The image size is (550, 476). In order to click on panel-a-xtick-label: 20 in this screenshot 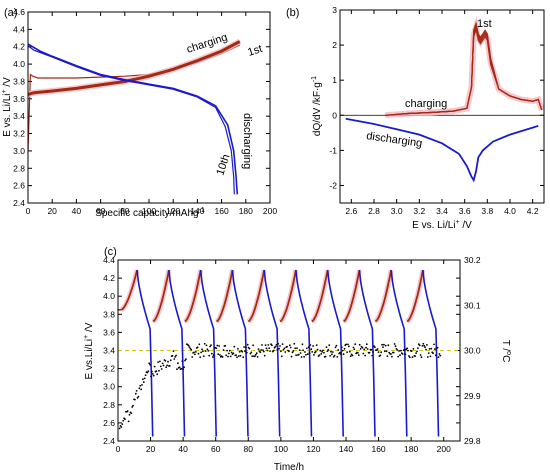, I will do `click(52, 211)`.